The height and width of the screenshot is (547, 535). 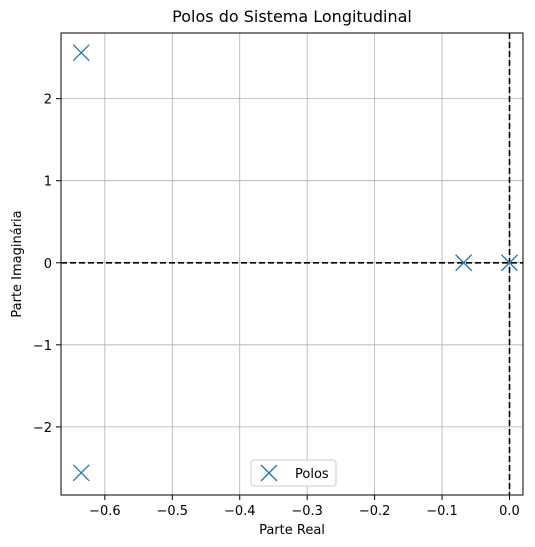 I want to click on x-tick-label: −0.6, so click(x=105, y=511).